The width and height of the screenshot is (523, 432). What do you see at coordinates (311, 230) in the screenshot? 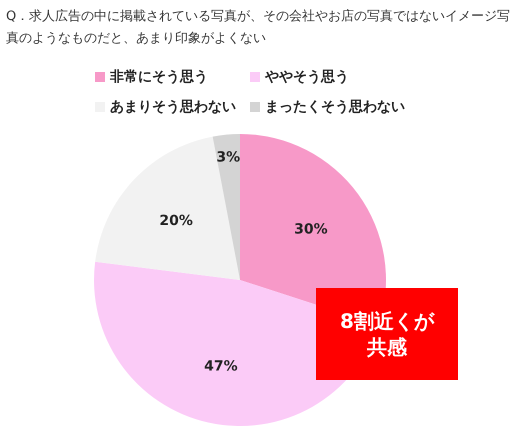
I see `data-label: 30%` at bounding box center [311, 230].